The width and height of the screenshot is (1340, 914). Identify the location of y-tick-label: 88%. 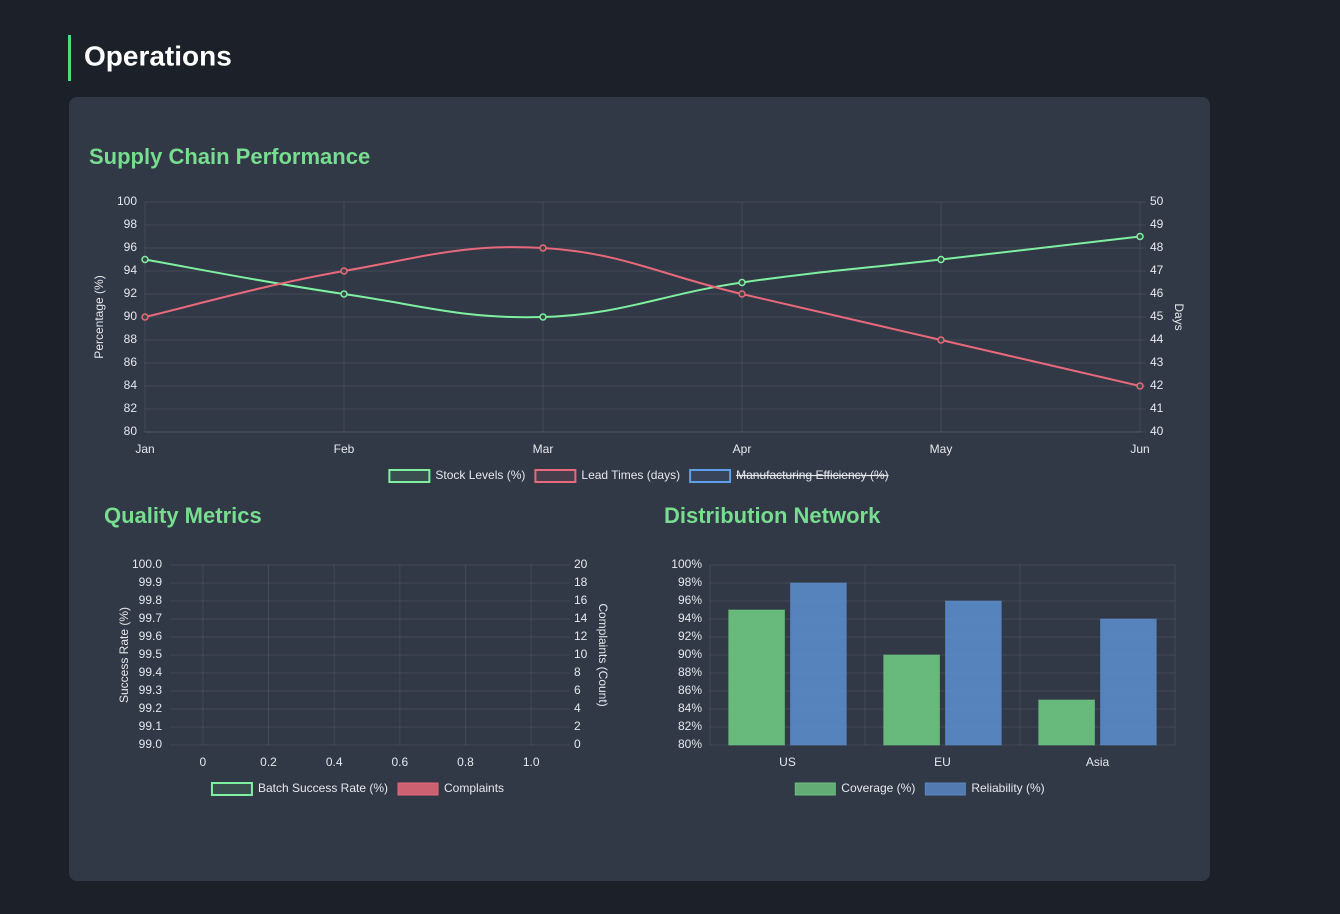
(690, 672).